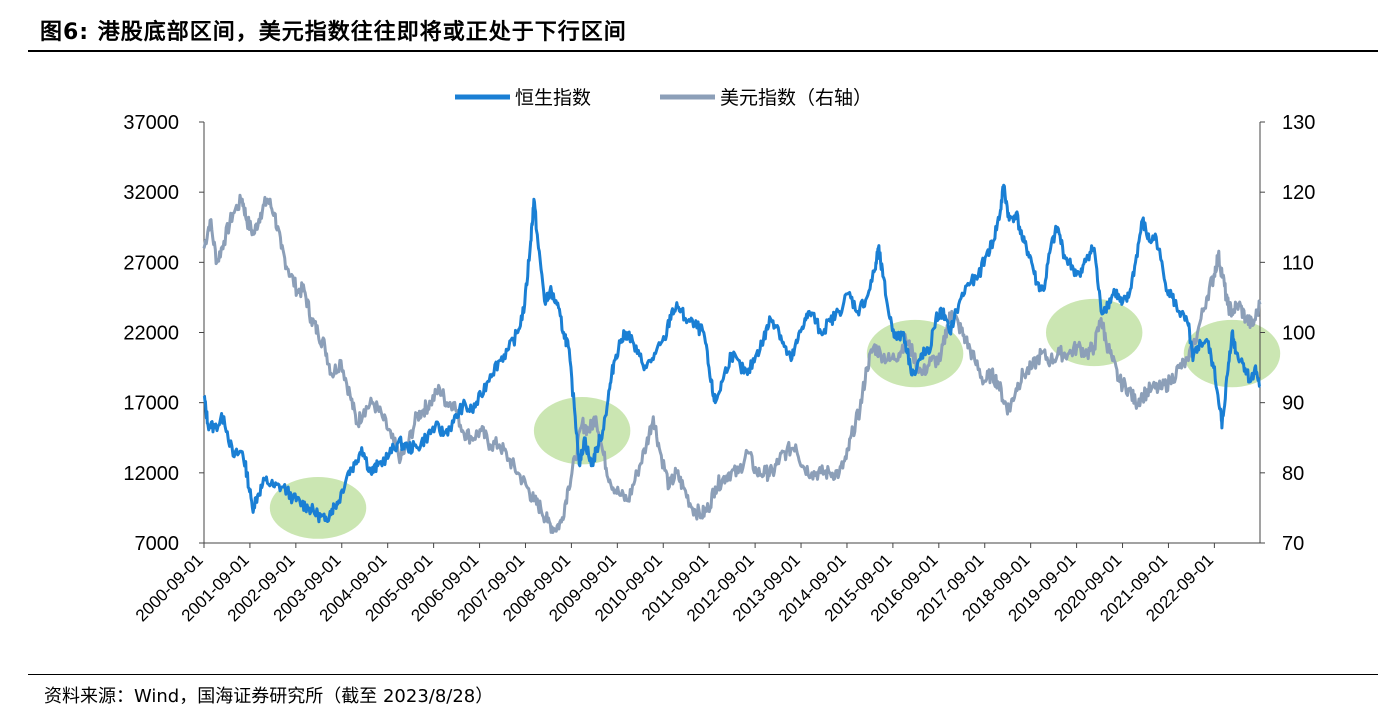 The width and height of the screenshot is (1379, 723). Describe the element at coordinates (663, 98) in the screenshot. I see `legend: 恒生指数 美元指数（右轴）` at that location.